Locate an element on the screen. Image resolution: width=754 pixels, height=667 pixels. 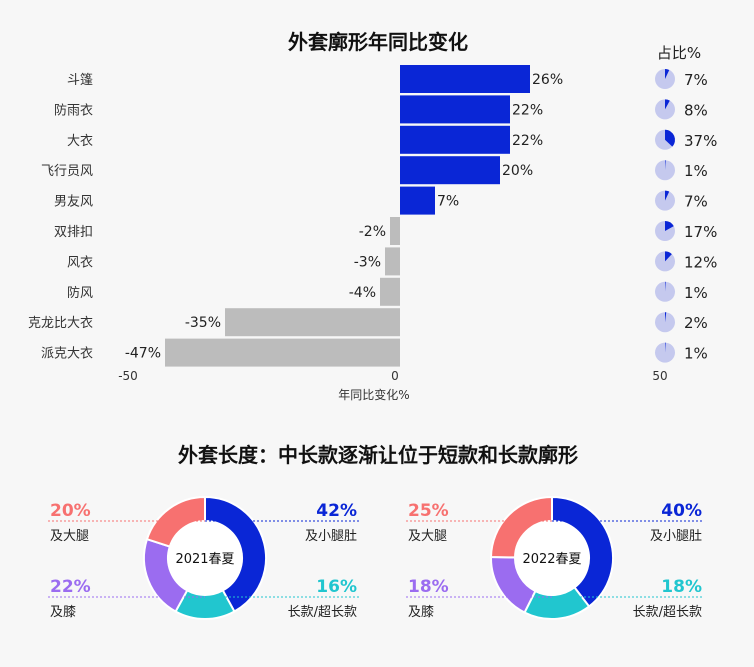
share-value-label: 12% is located at coordinates (700, 262).